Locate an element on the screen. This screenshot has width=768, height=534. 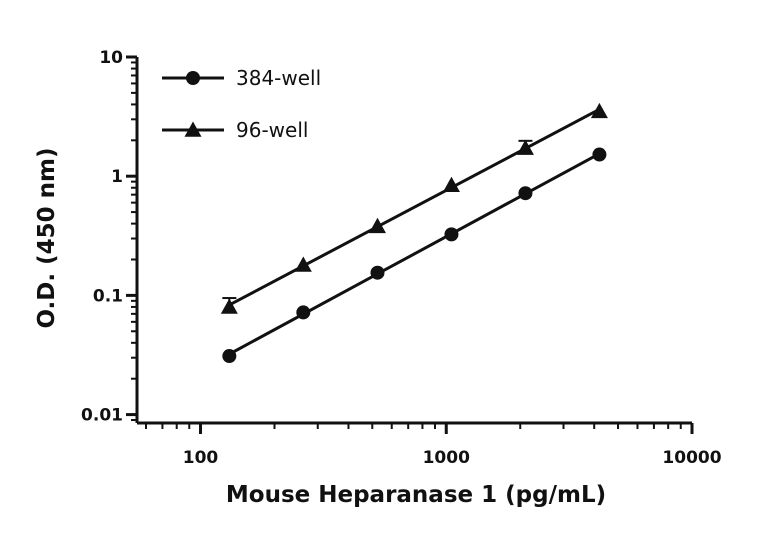
y-tick-label: 0.1 is located at coordinates (108, 296).